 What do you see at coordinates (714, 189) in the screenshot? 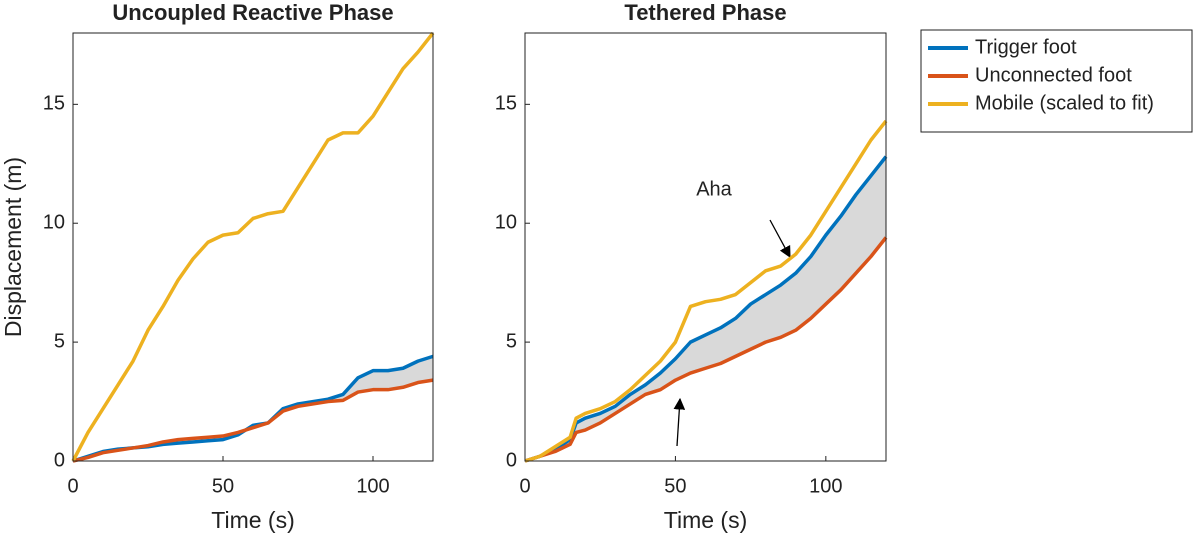
I see `annotation: Aha` at bounding box center [714, 189].